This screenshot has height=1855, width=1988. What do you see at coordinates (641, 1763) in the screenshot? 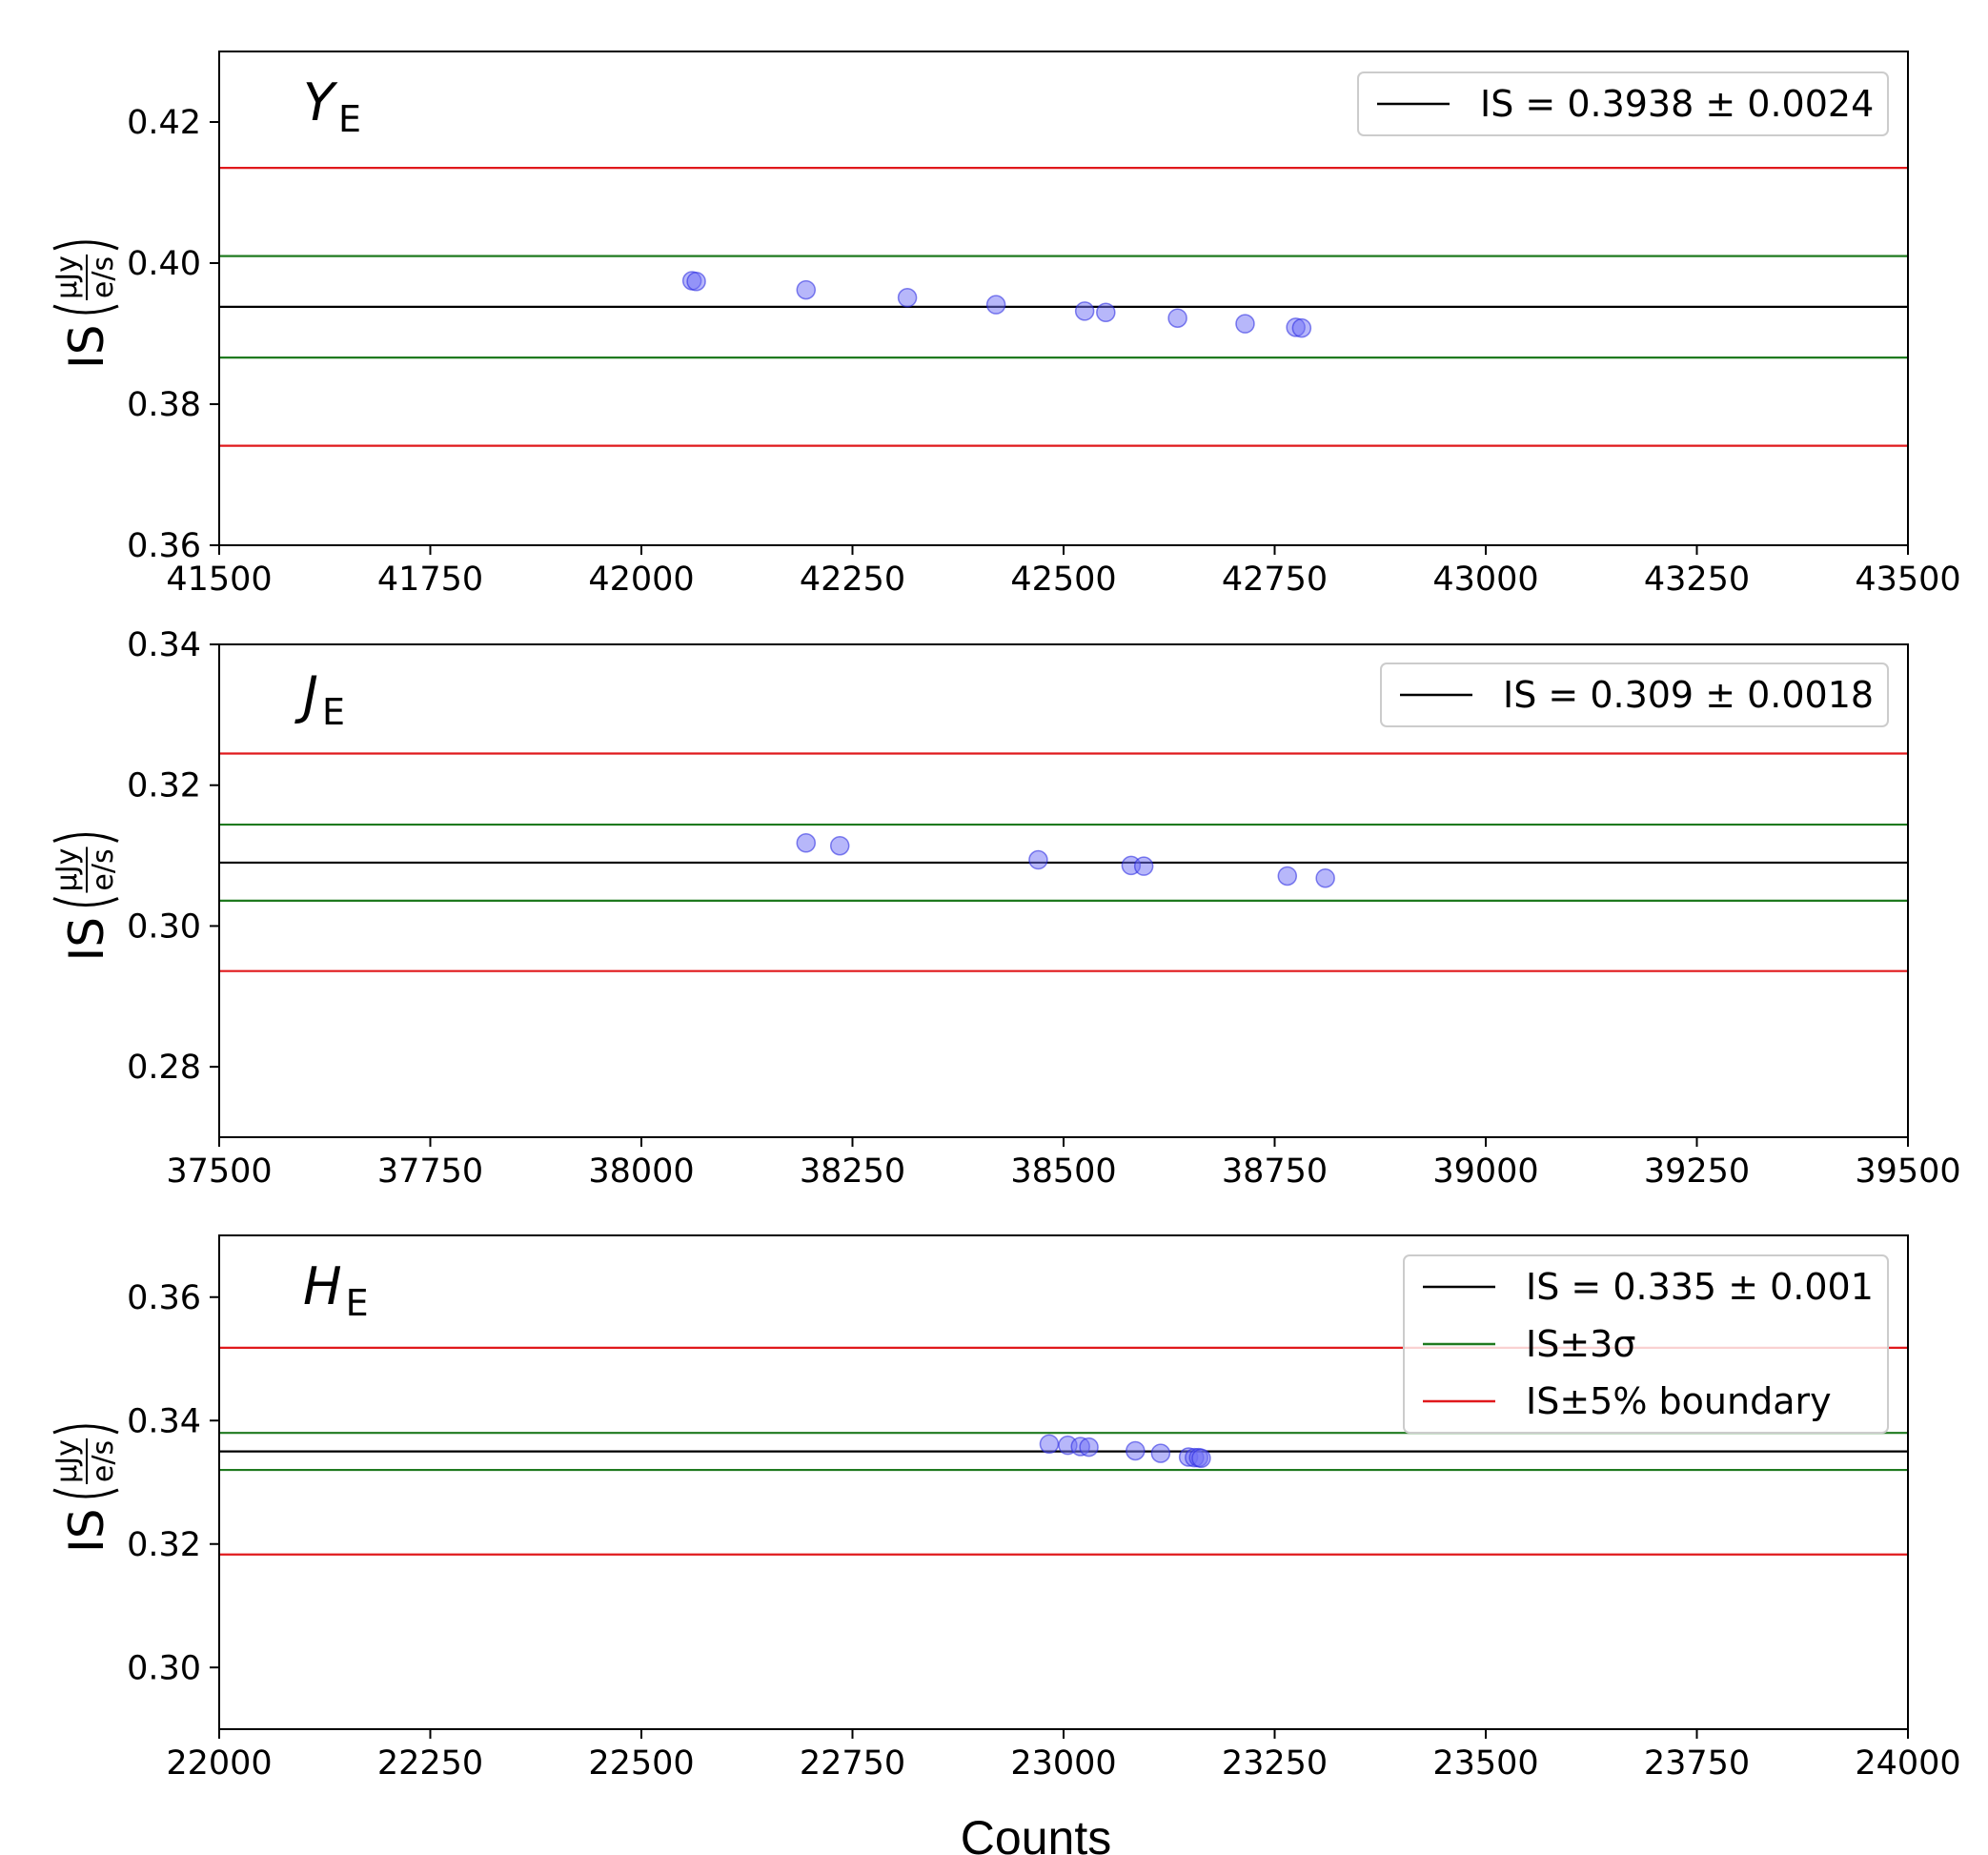
I see `x-tick-label: 22500` at bounding box center [641, 1763].